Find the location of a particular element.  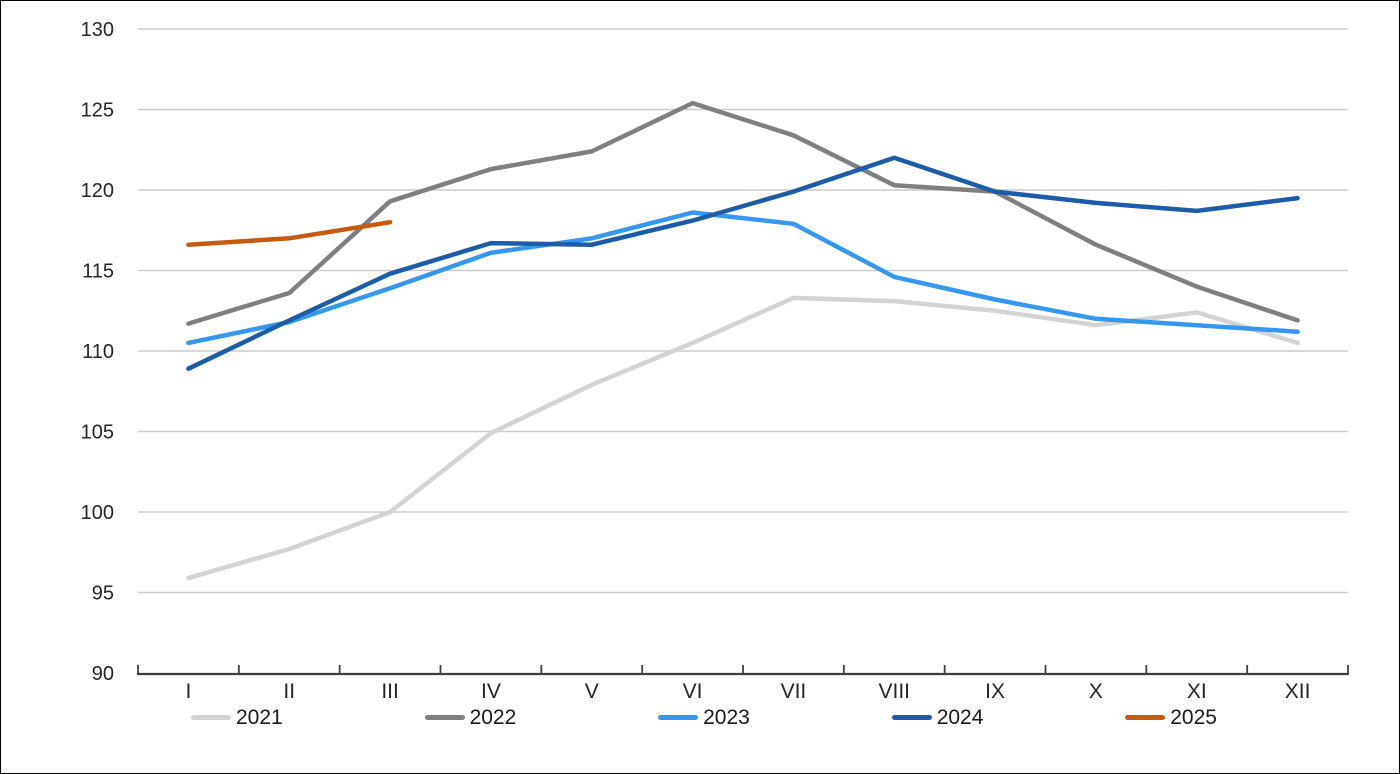

legend-swatch-2021 is located at coordinates (211, 717).